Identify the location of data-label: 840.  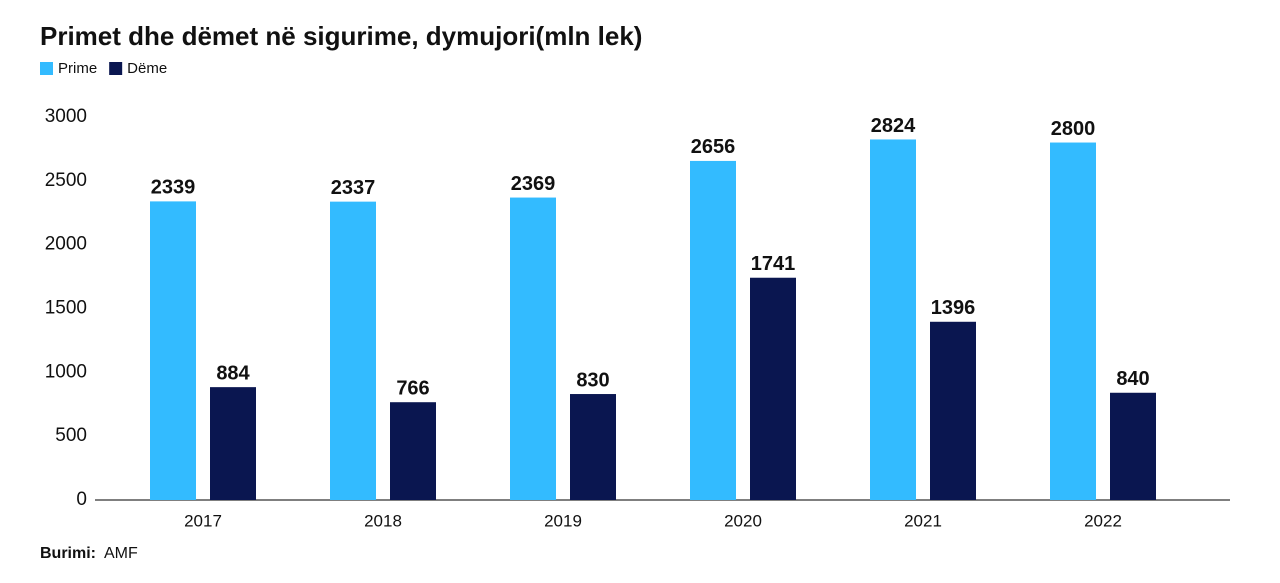
(1132, 379).